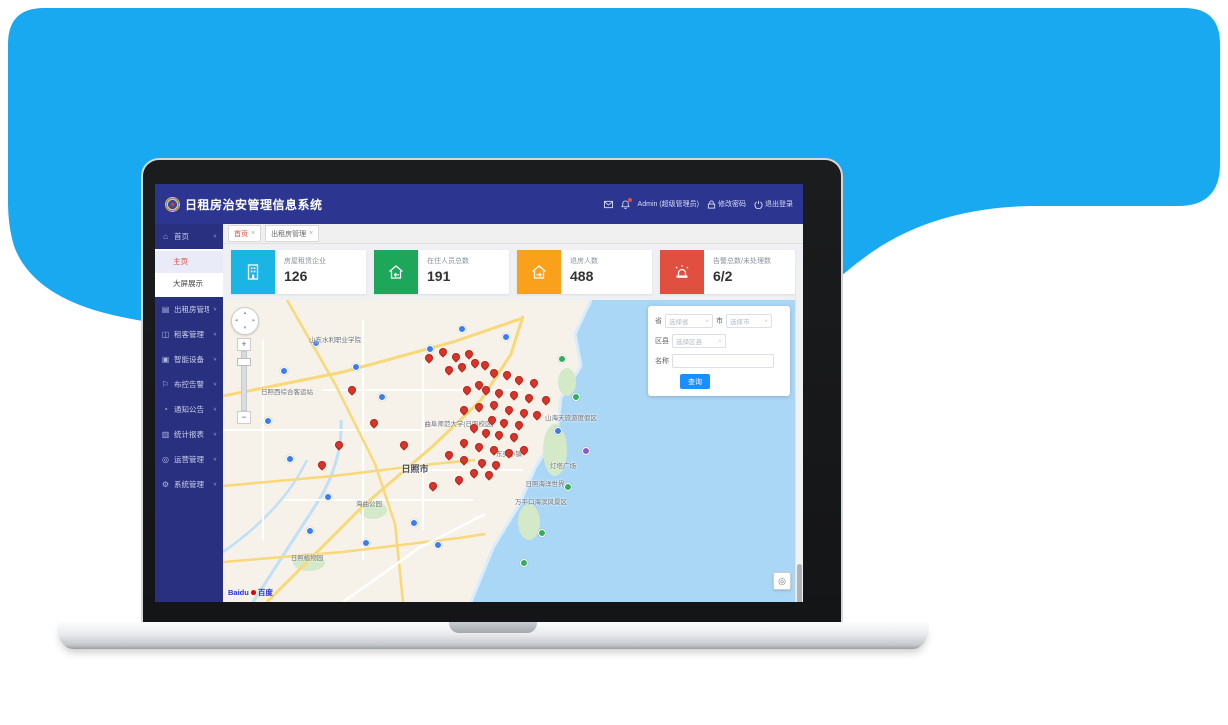 Image resolution: width=1228 pixels, height=725 pixels. What do you see at coordinates (244, 344) in the screenshot?
I see `zoom-in-button: +` at bounding box center [244, 344].